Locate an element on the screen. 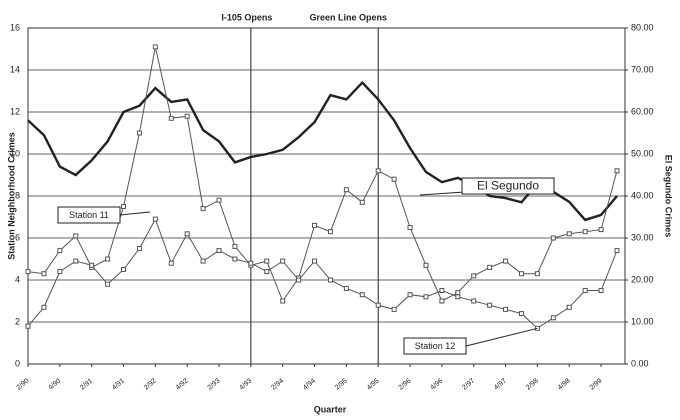 This screenshot has width=680, height=420. annotation: Green Line Opens is located at coordinates (348, 17).